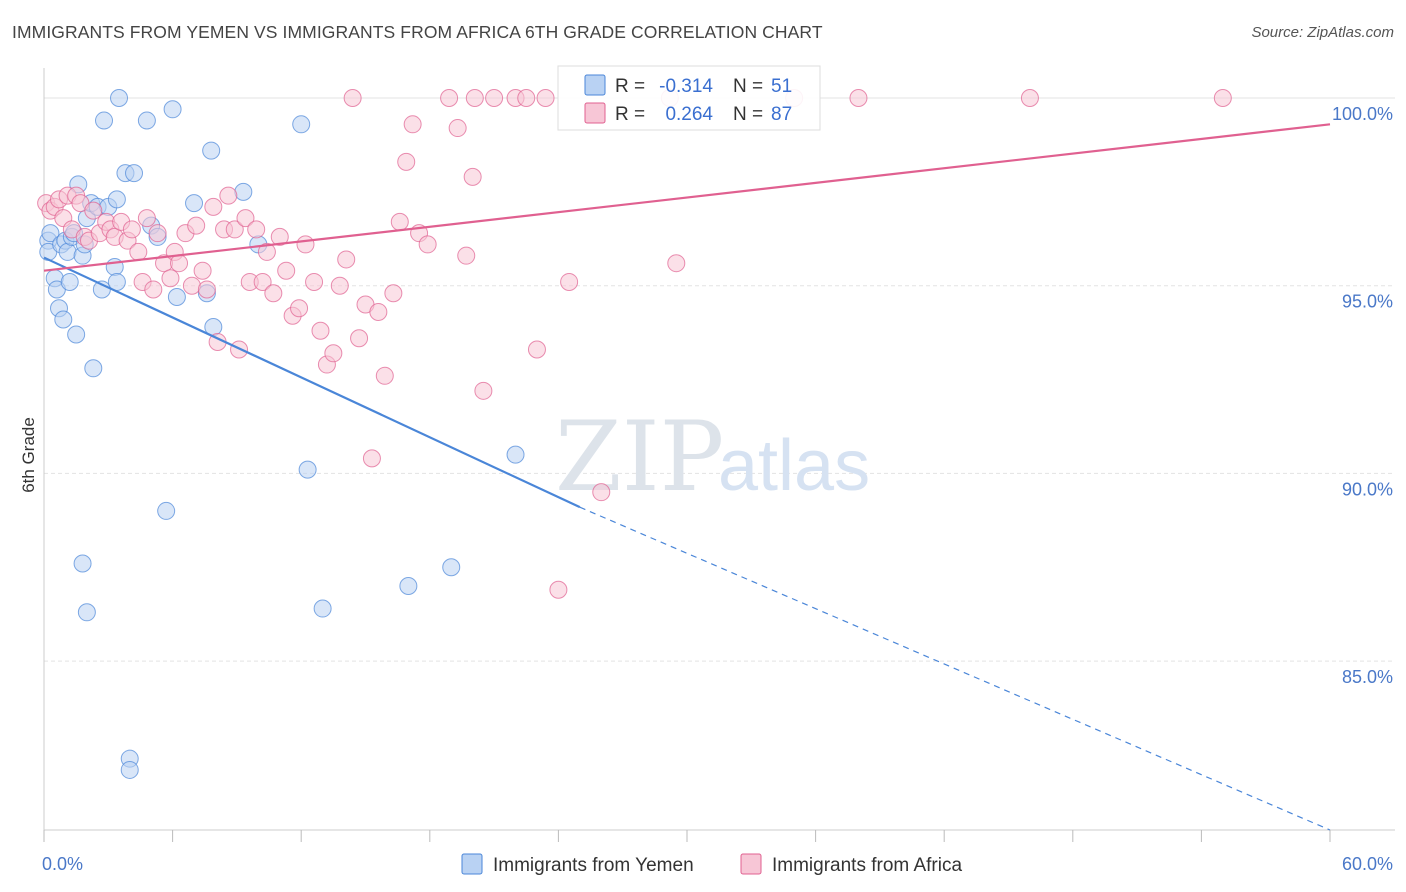 The image size is (1406, 892). Describe the element at coordinates (686, 86) in the screenshot. I see `stats-r-value: -0.314` at that location.